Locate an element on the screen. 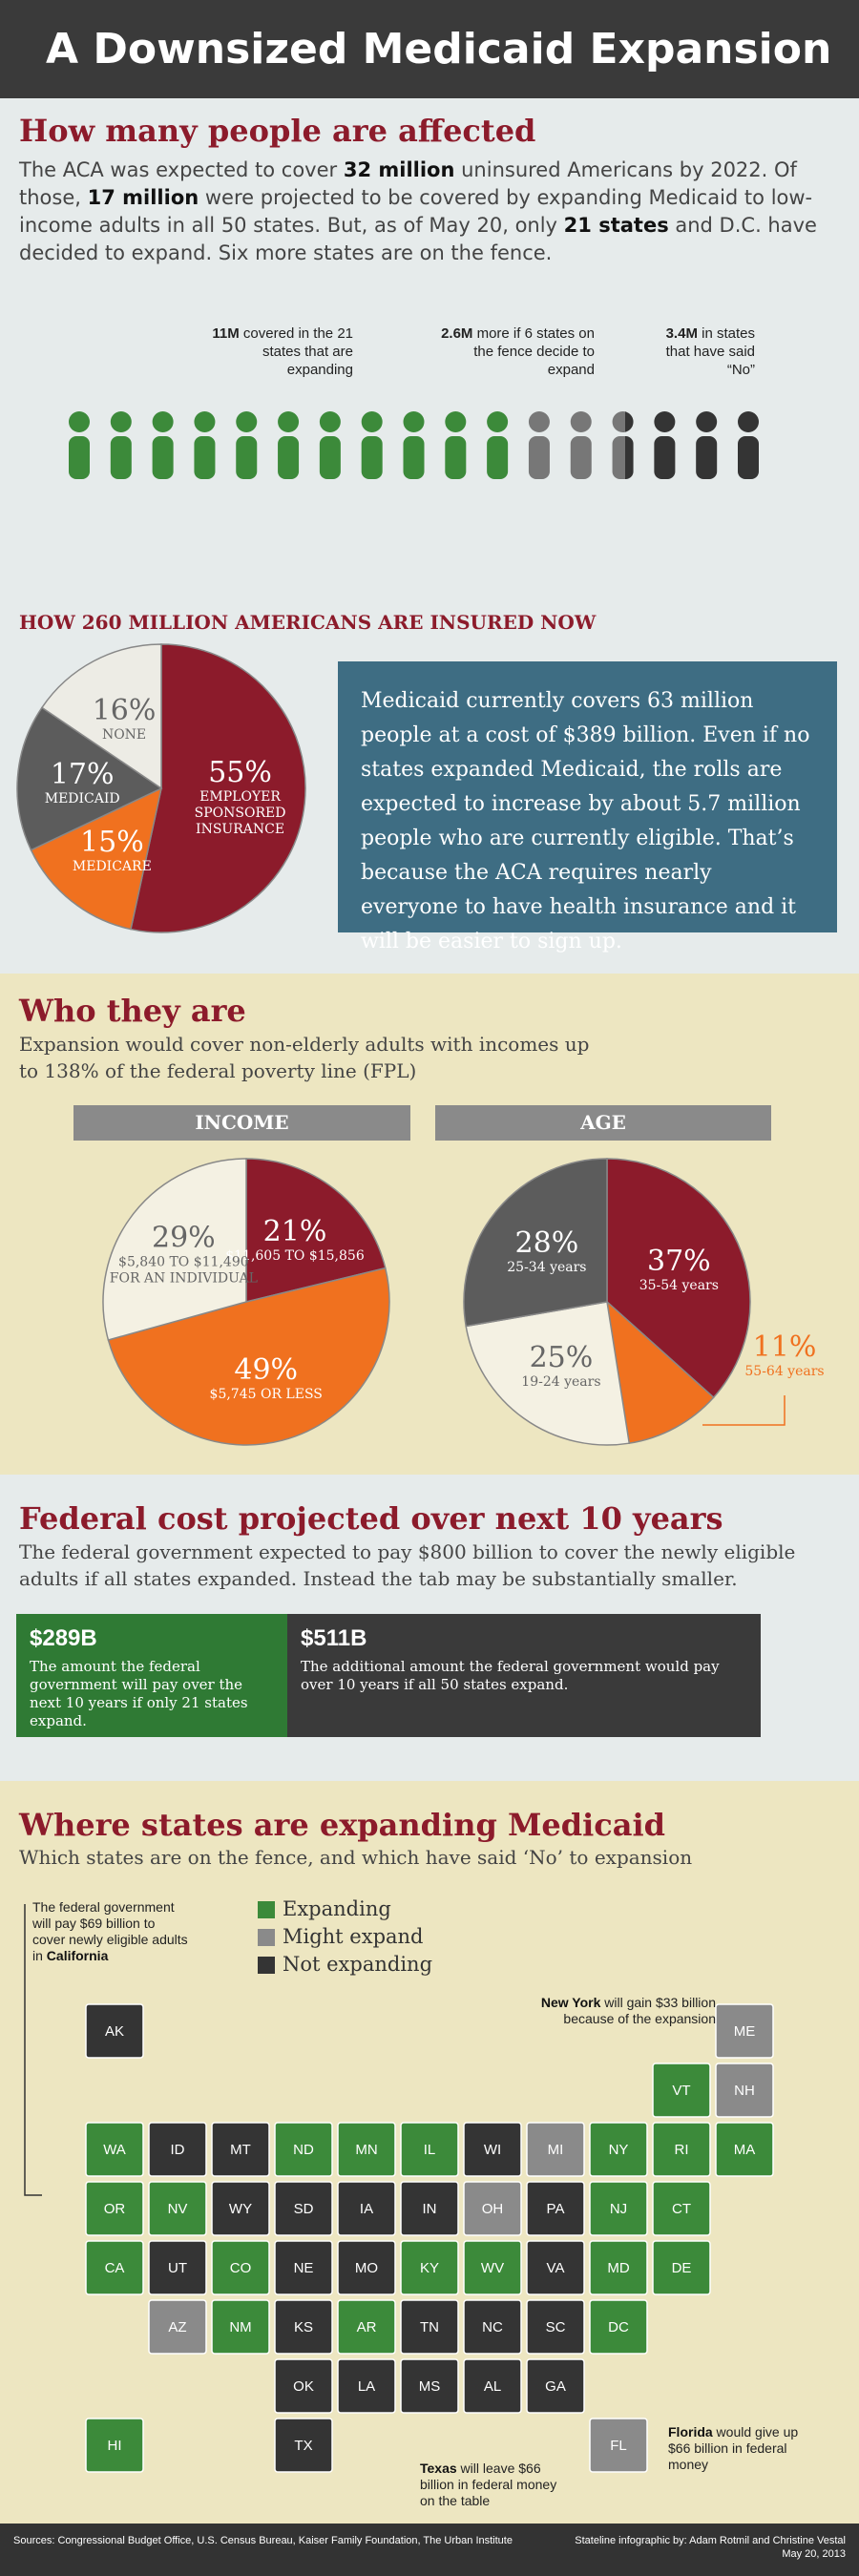 This screenshot has height=2576, width=859. state-label: TN is located at coordinates (429, 2327).